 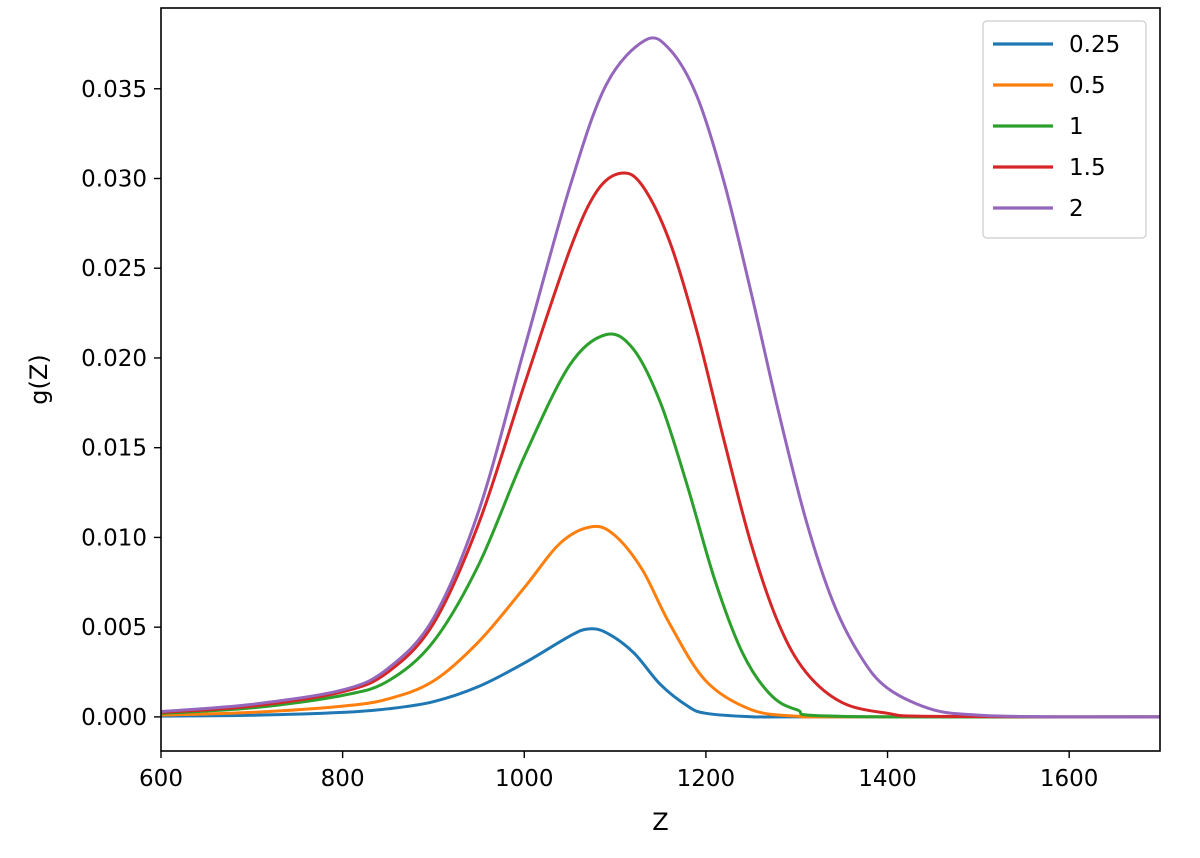 I want to click on y-tick-label: 0.010, so click(x=114, y=538).